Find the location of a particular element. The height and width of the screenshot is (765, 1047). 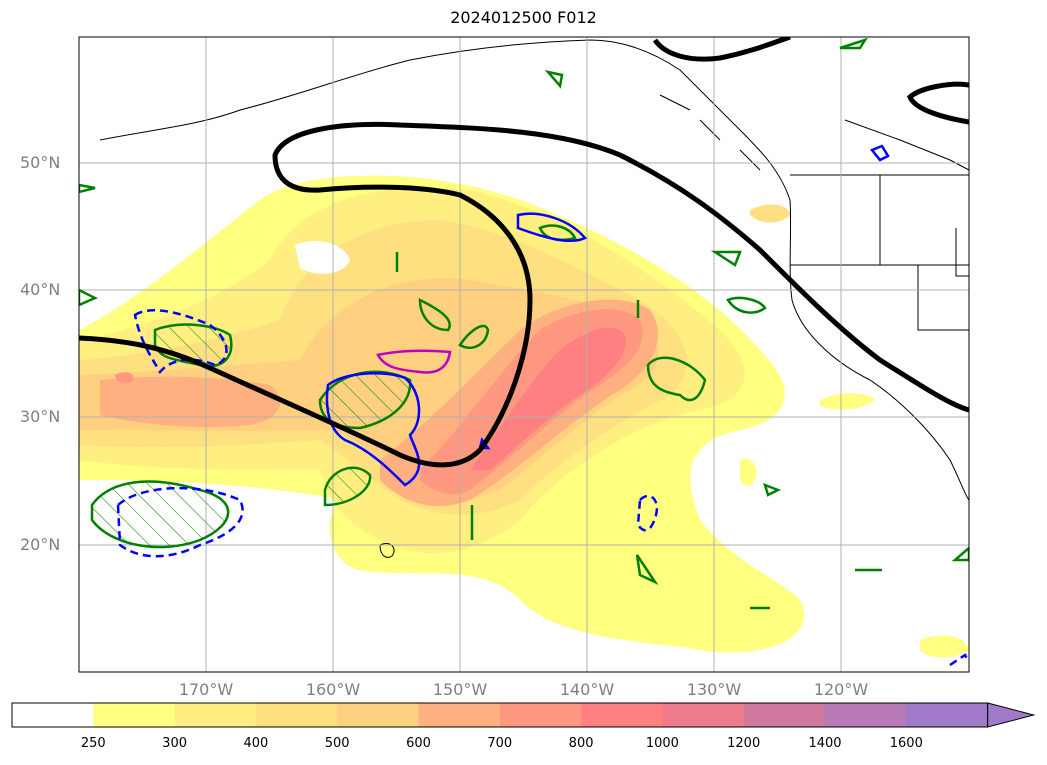

lon-label-150w: 150°W is located at coordinates (460, 689).